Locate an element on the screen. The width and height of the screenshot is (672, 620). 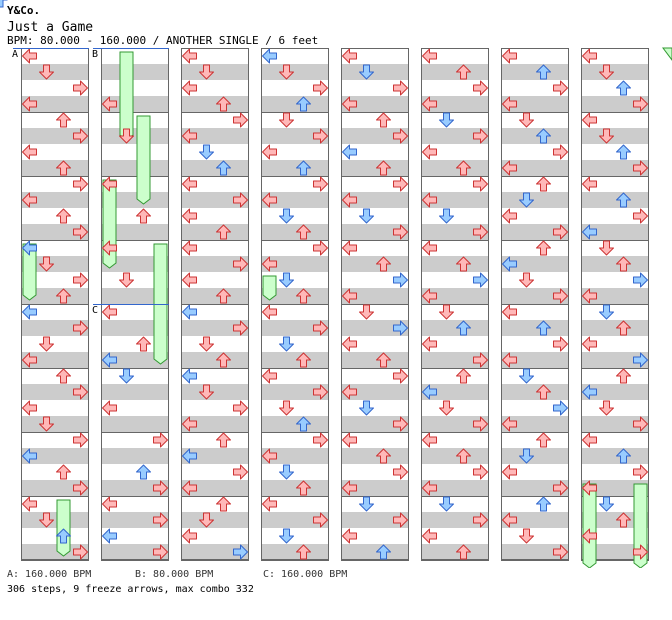
bpm-legend-c: C: 160.000 BPM is located at coordinates (305, 574).